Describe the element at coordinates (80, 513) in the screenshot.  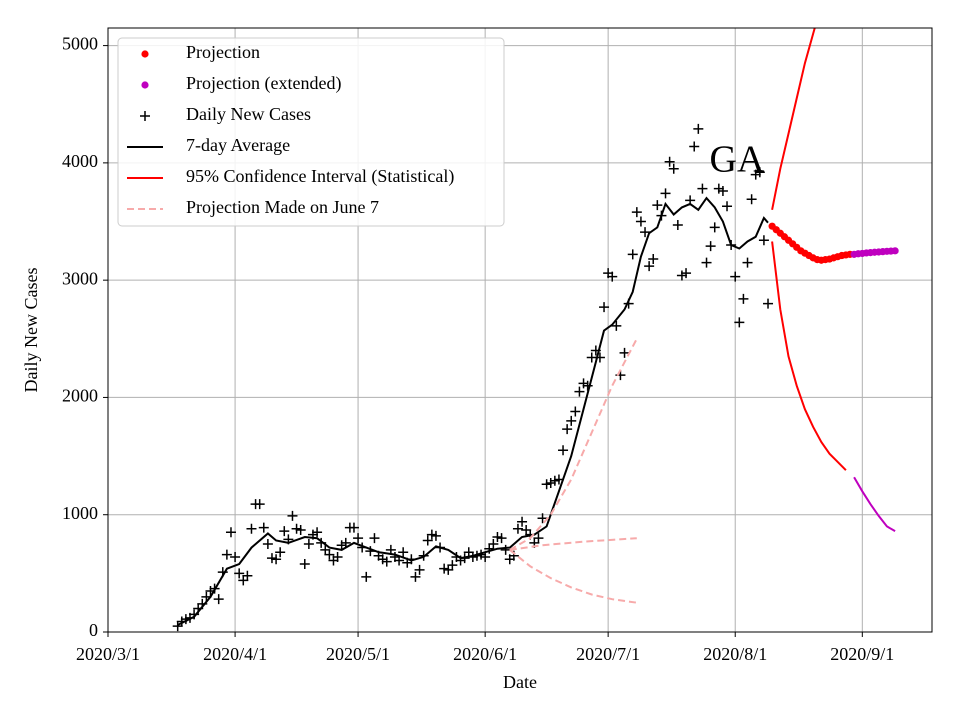
I see `y-tick-label: 1000` at that location.